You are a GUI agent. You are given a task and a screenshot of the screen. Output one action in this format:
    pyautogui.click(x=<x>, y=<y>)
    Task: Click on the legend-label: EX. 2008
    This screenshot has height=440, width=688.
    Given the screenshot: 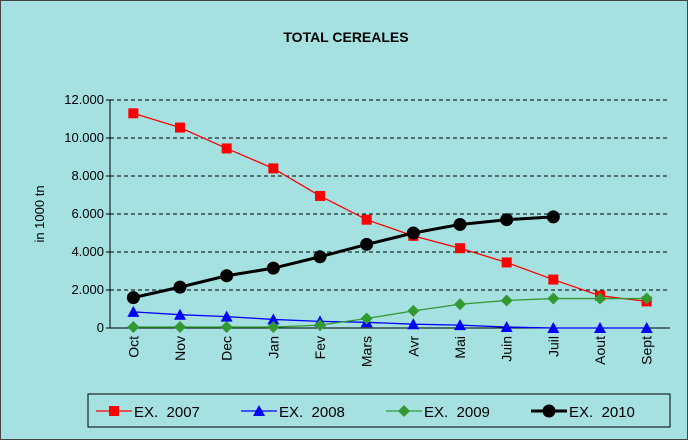 What is the action you would take?
    pyautogui.click(x=312, y=412)
    